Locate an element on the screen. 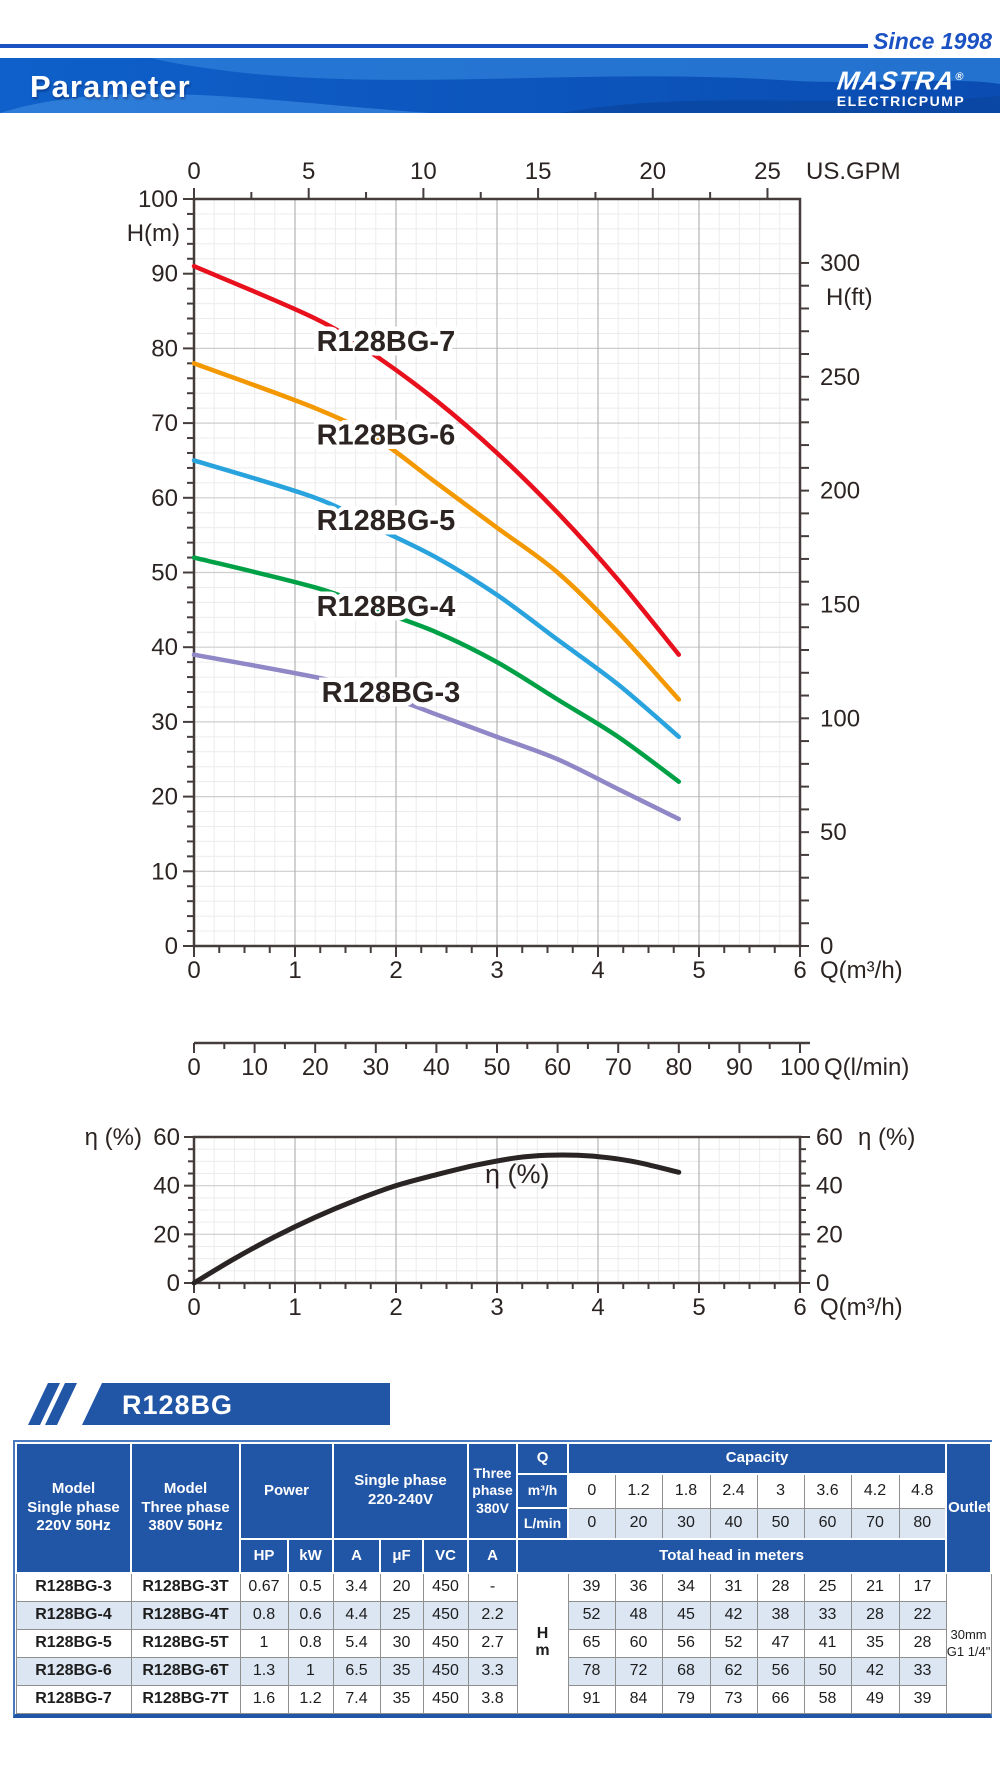  data-cell: 1.2 is located at coordinates (310, 1699).